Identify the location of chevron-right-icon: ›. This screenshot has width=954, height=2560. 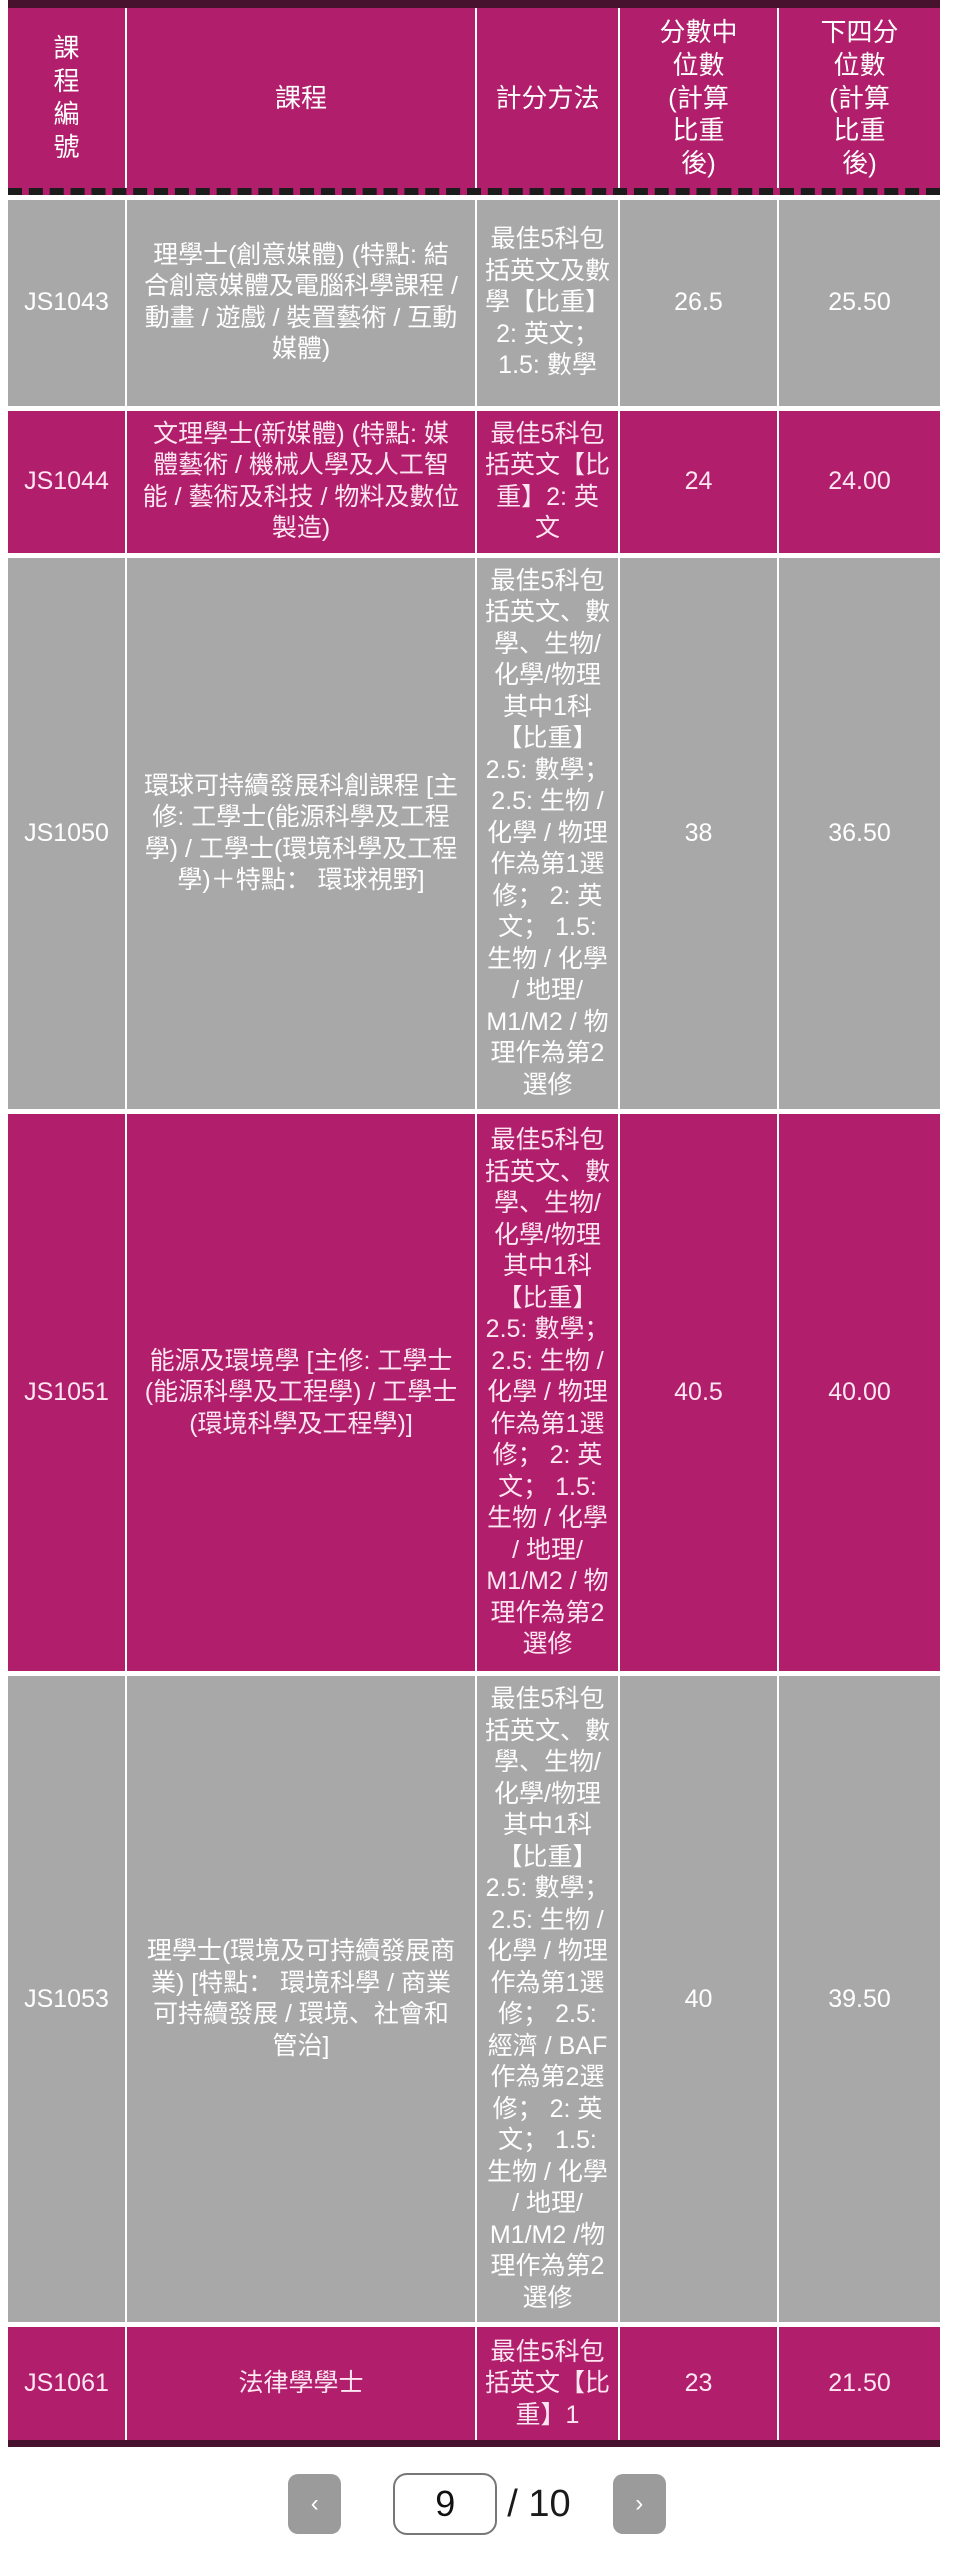
(639, 2504).